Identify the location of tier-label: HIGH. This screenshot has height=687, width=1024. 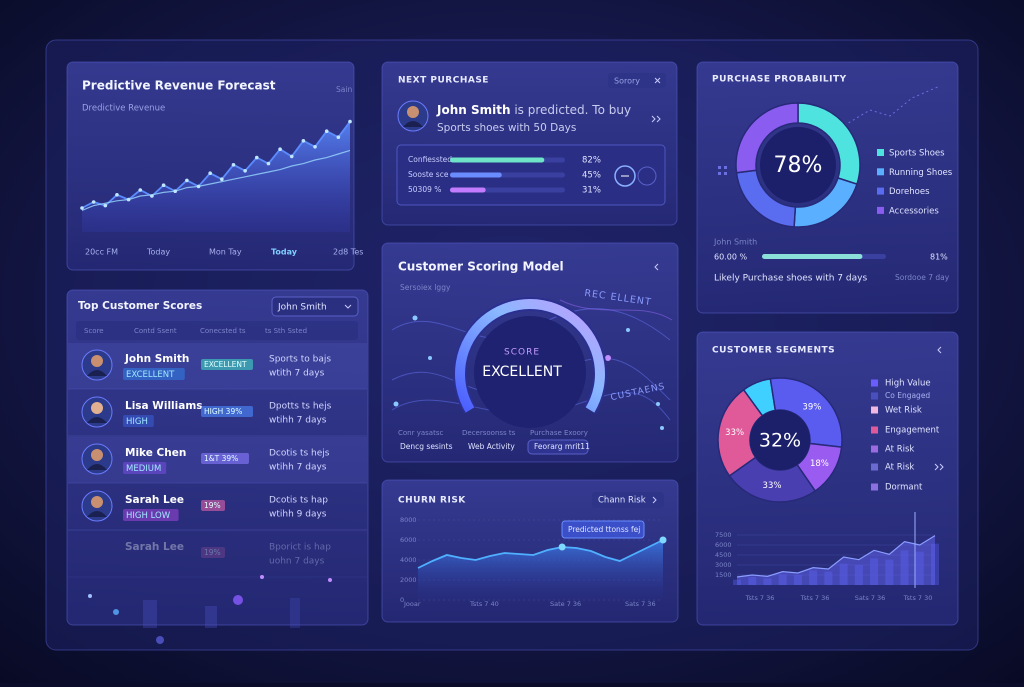
(137, 422).